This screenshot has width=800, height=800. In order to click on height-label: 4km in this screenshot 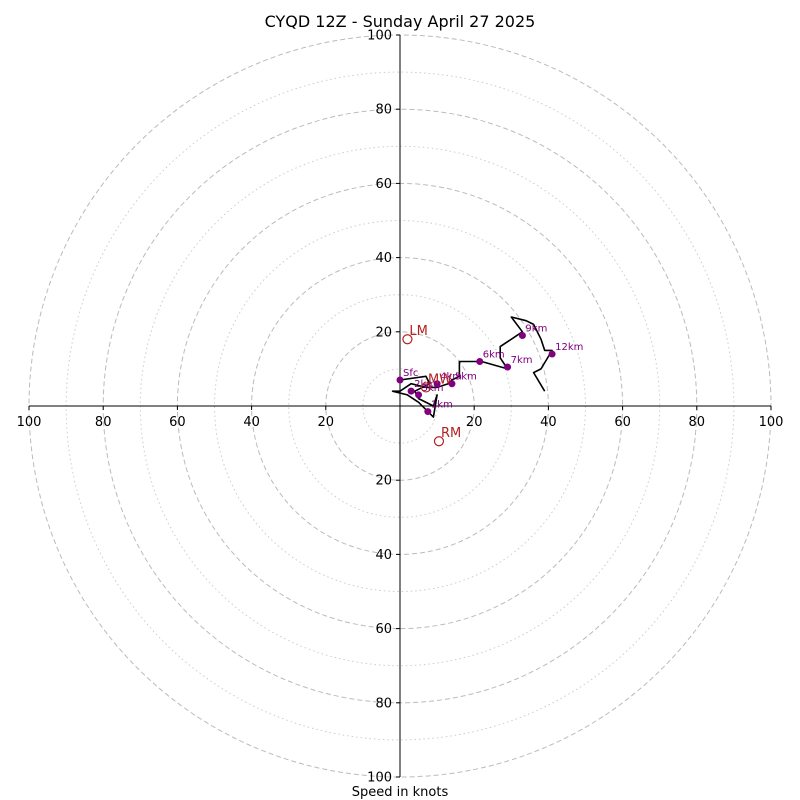, I will do `click(451, 377)`.